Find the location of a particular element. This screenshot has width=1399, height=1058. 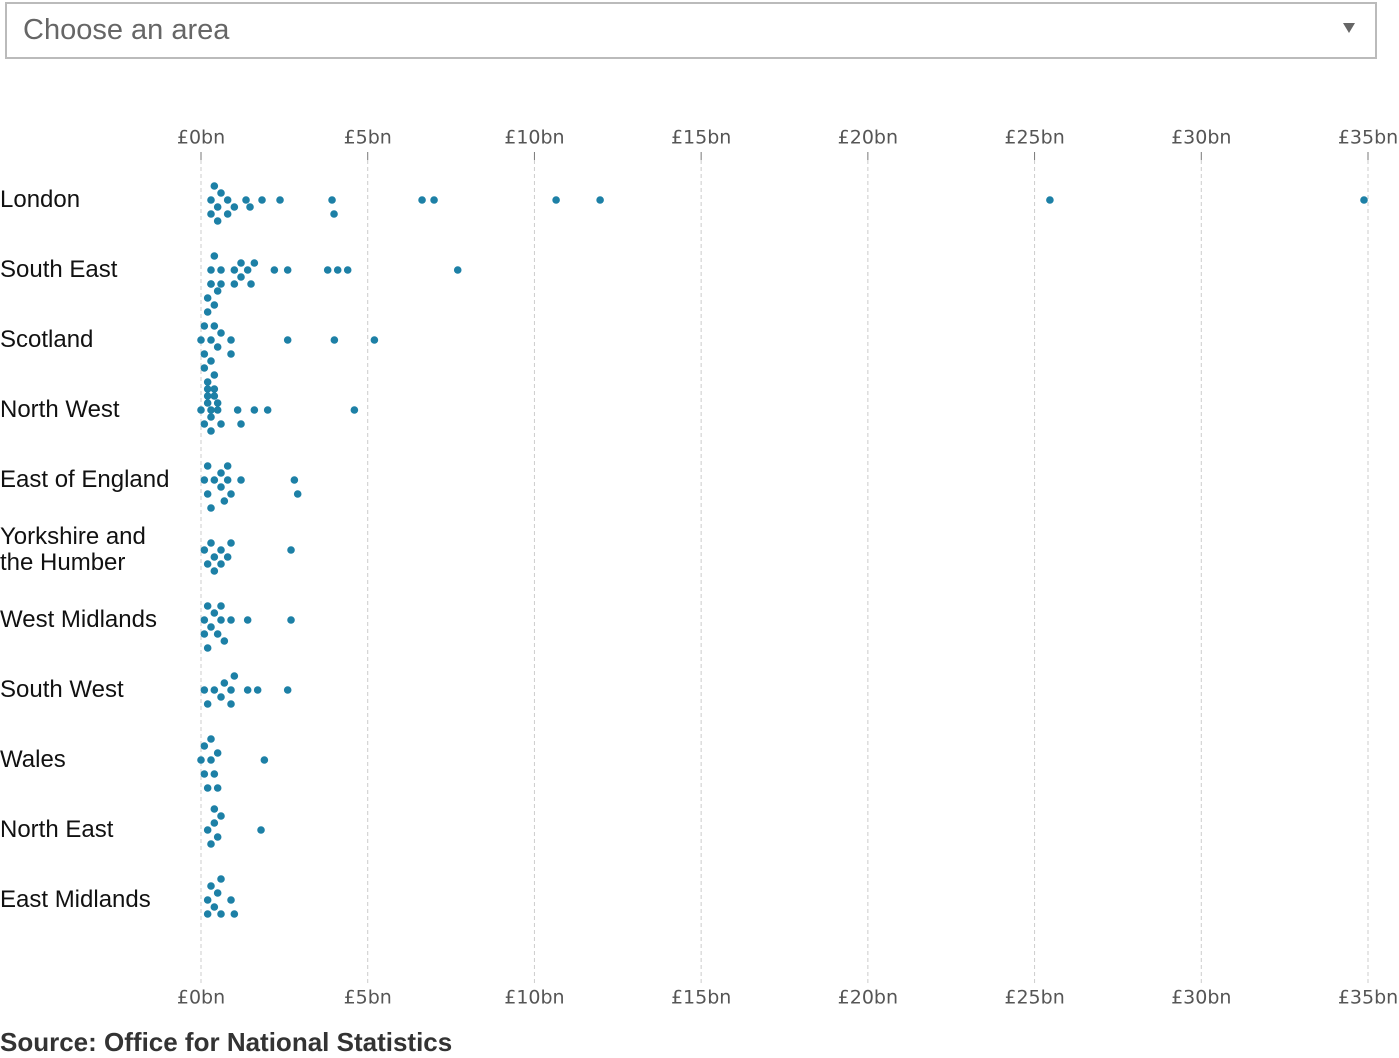

x-tick-label-top: £10bn is located at coordinates (534, 138).